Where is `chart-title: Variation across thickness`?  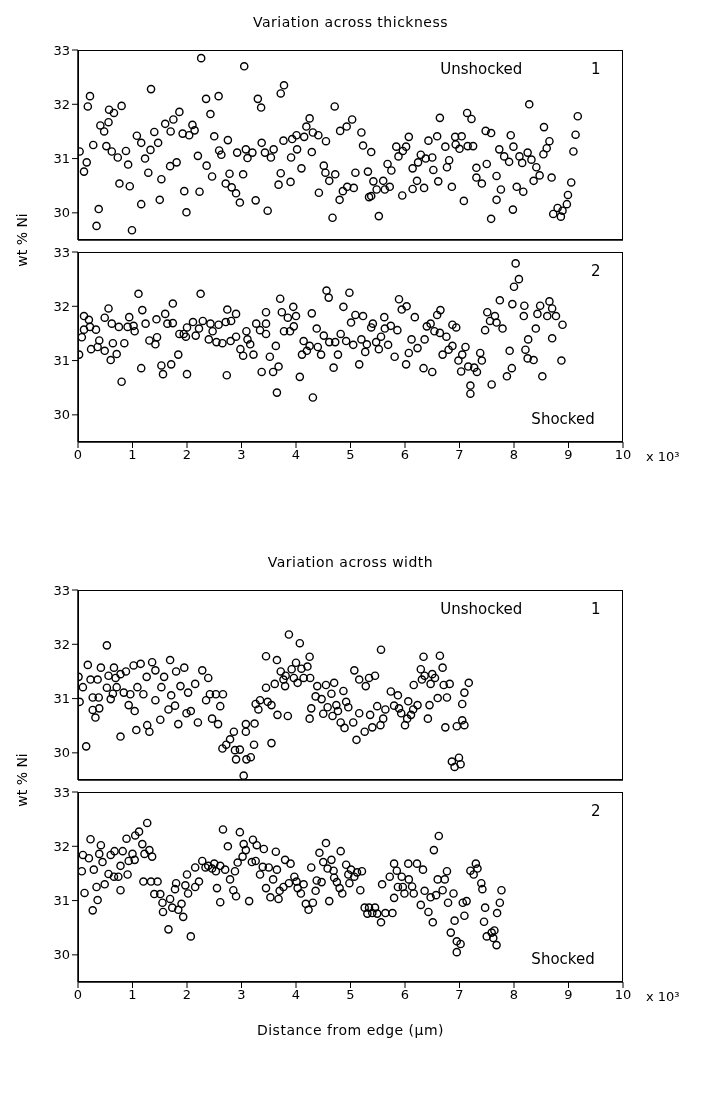
chart-title: Variation across thickness is located at coordinates (350, 22).